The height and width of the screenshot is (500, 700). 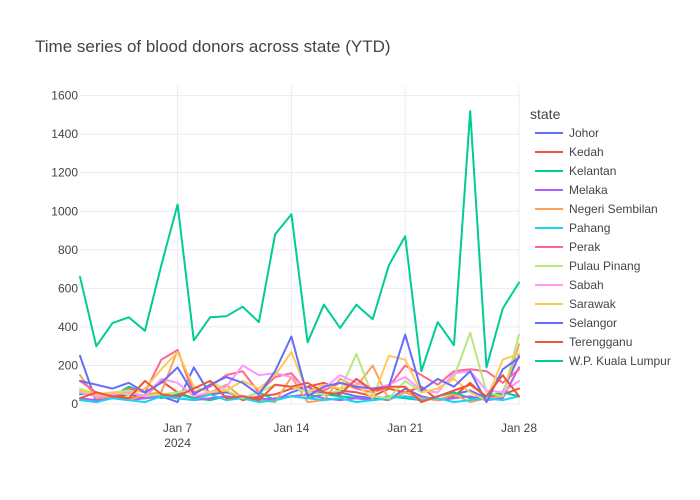 I want to click on legend-item-negeri-sembilan: Negeri Sembilan, so click(x=613, y=209).